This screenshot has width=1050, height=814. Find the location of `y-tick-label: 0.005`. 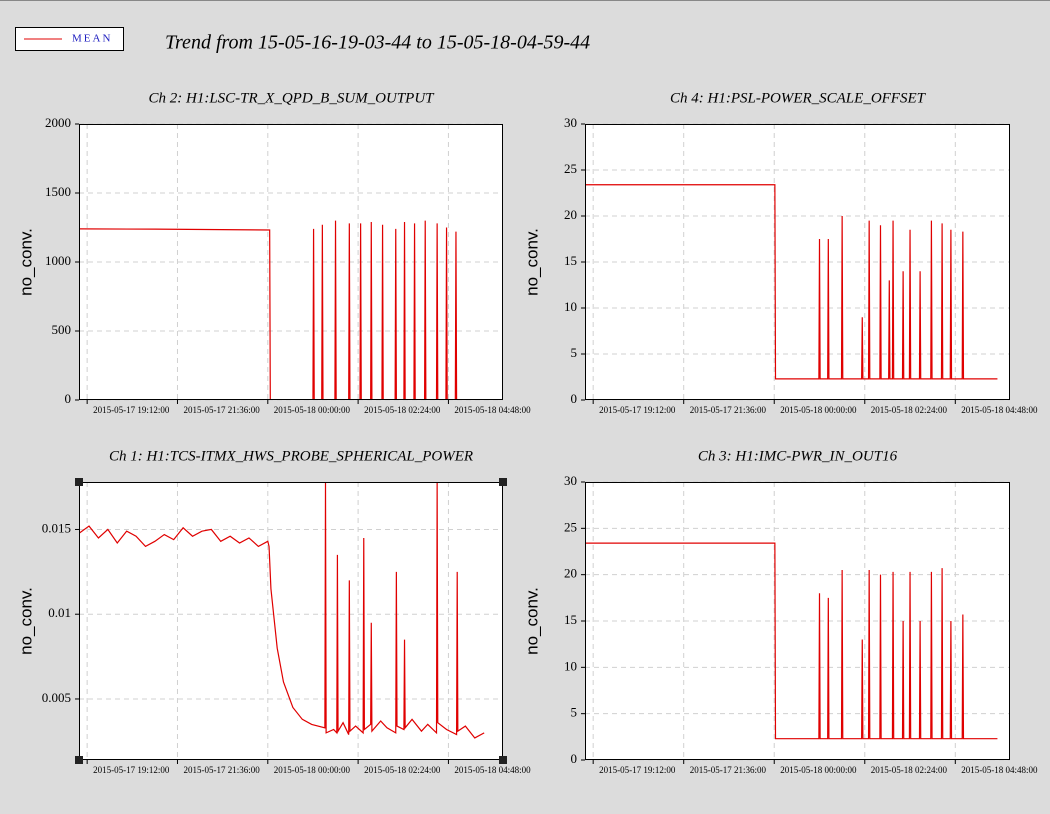

y-tick-label: 0.005 is located at coordinates (56, 697).